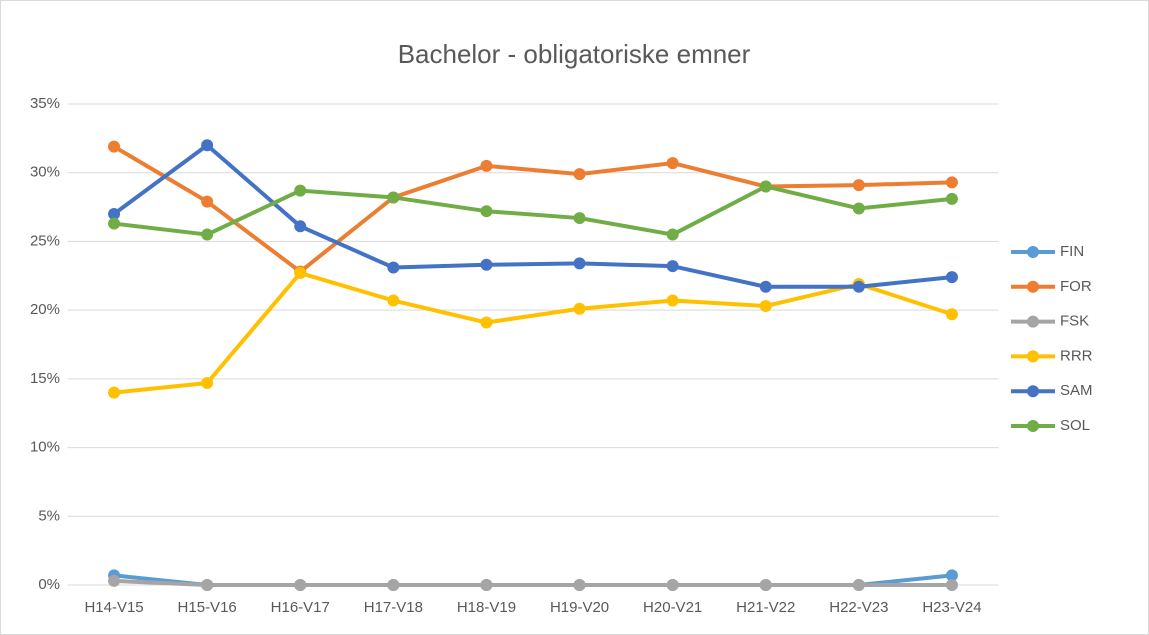  Describe the element at coordinates (49, 515) in the screenshot. I see `y-tick-label: 5%` at that location.